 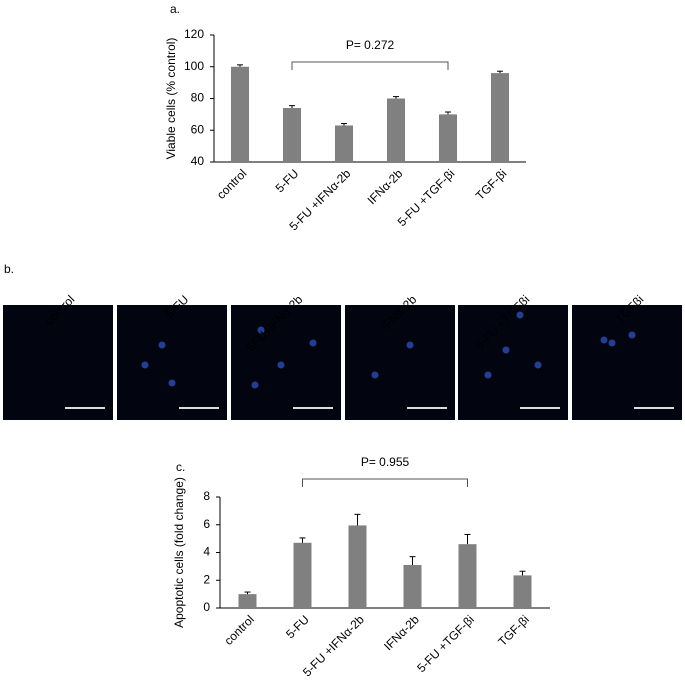 I want to click on y-tick-label: 6, so click(x=206, y=524).